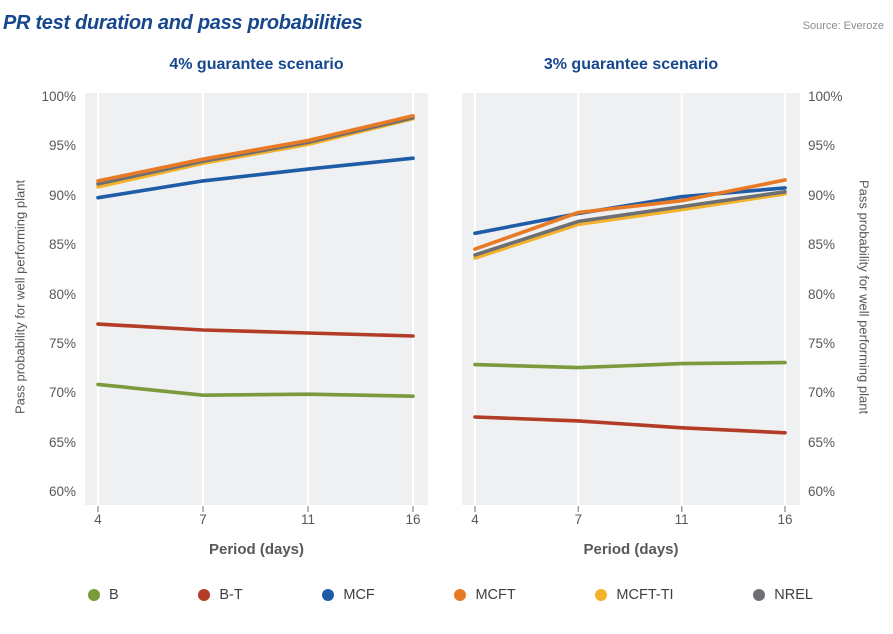  Describe the element at coordinates (328, 595) in the screenshot. I see `legend-dot-mcf` at that location.